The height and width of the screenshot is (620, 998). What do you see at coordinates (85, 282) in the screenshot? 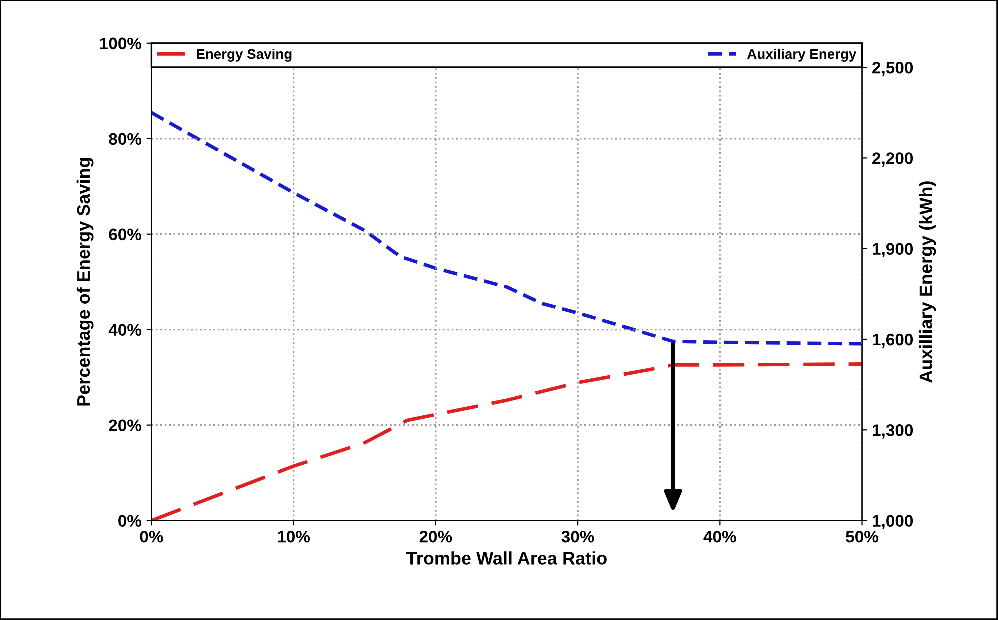
I see `y-axis-title: Percentage of Energy Saving` at bounding box center [85, 282].